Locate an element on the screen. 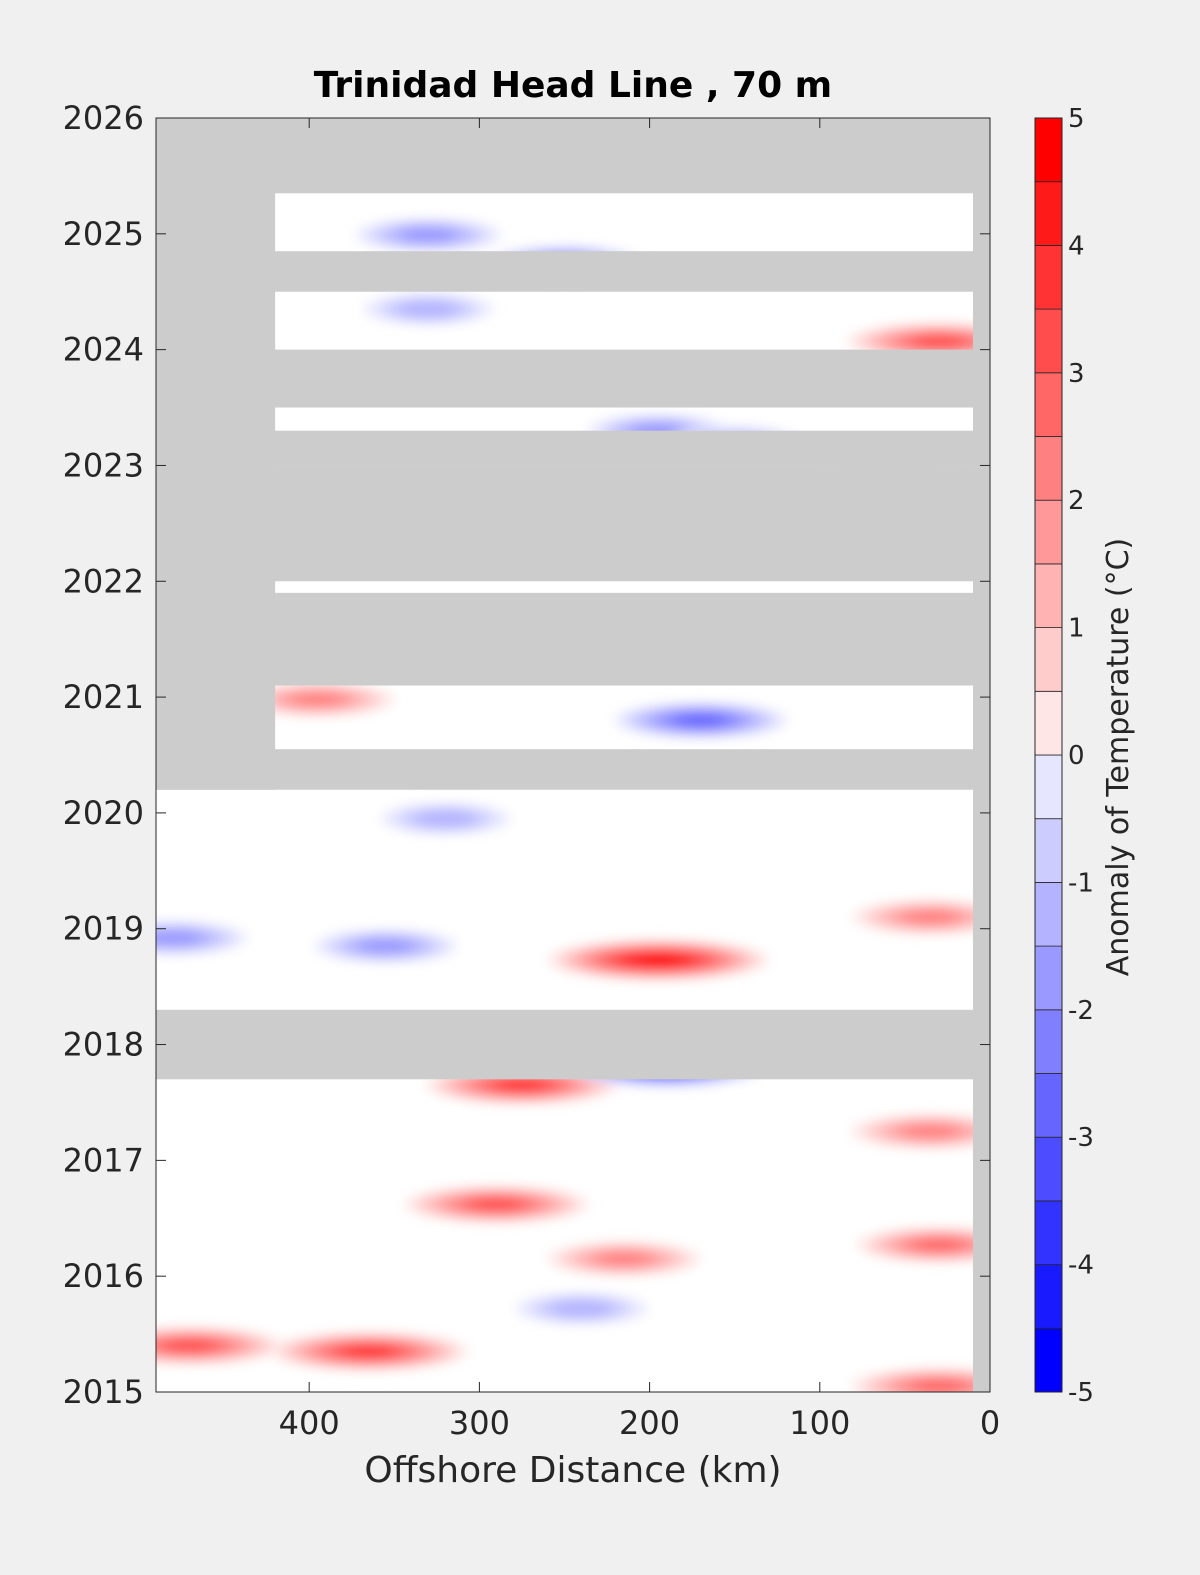 This screenshot has height=1575, width=1200. colorbar-tick-label: 0 is located at coordinates (1076, 756).